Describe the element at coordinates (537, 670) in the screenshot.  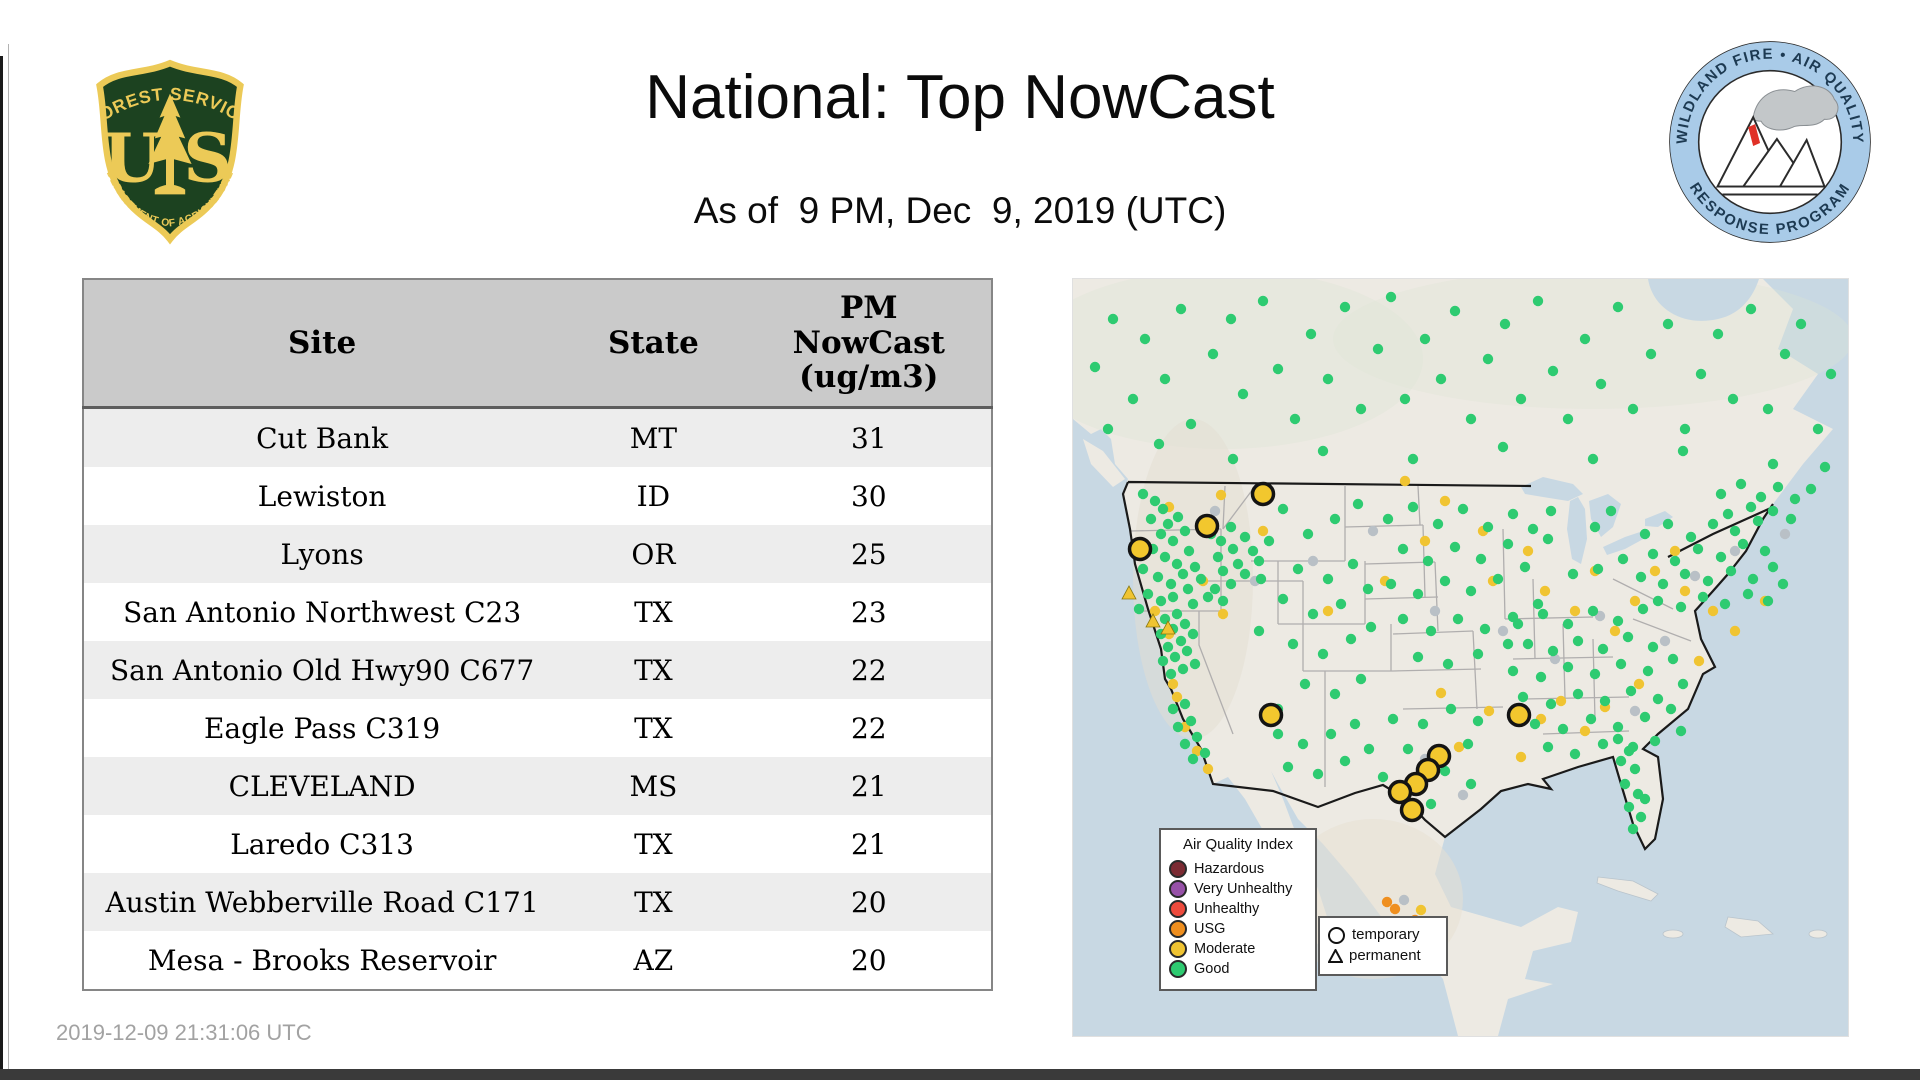
I see `table-row: San Antonio Old Hwy90 C677 TX 22` at that location.